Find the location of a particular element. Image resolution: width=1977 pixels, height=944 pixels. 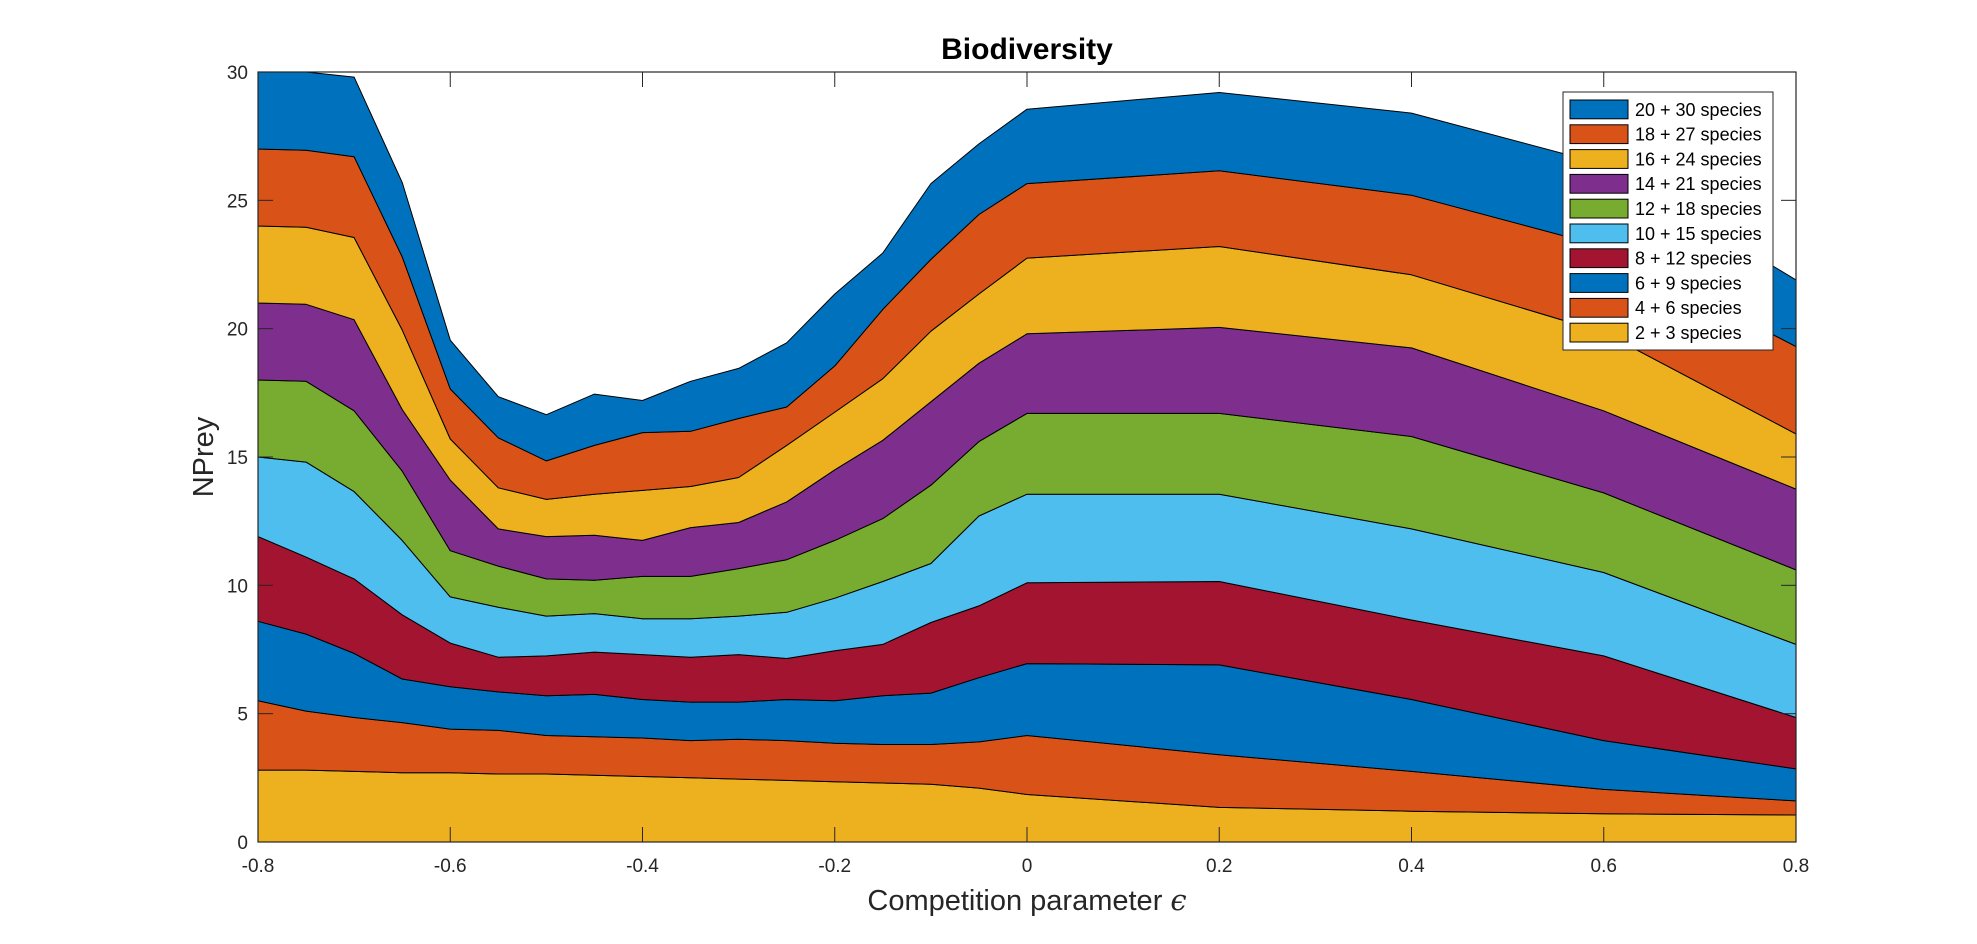

legend-entry-label: 6 + 9 species is located at coordinates (1688, 283).